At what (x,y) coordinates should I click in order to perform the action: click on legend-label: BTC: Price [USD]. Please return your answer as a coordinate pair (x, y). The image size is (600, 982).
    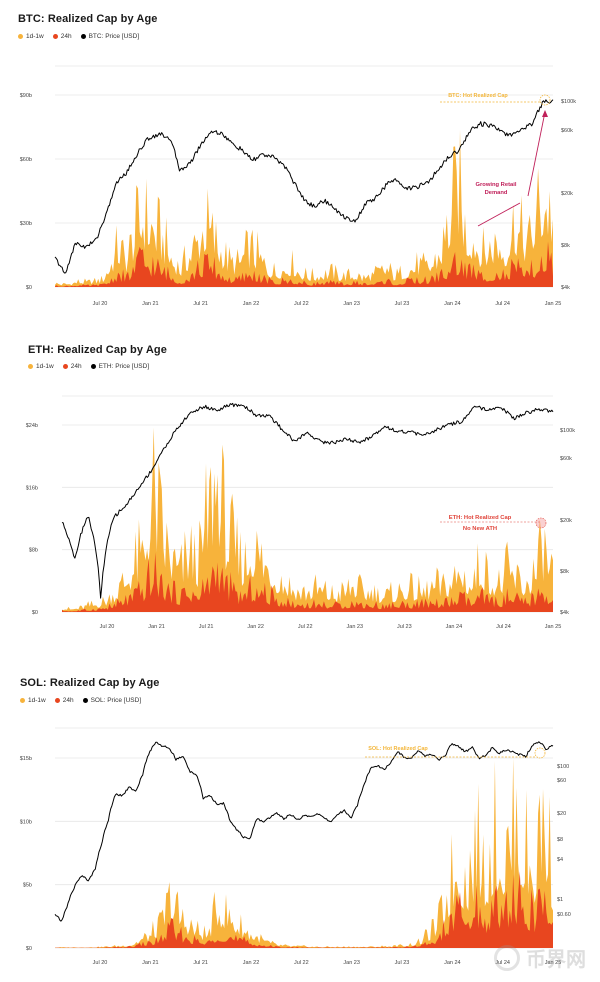
    Looking at the image, I should click on (114, 36).